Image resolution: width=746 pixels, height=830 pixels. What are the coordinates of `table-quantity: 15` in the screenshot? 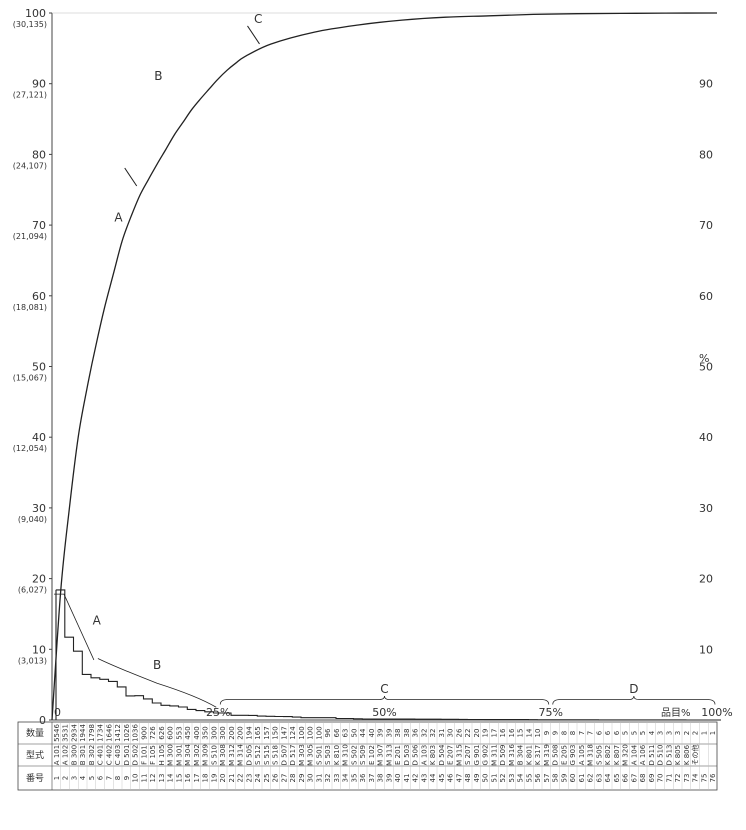 It's located at (521, 733).